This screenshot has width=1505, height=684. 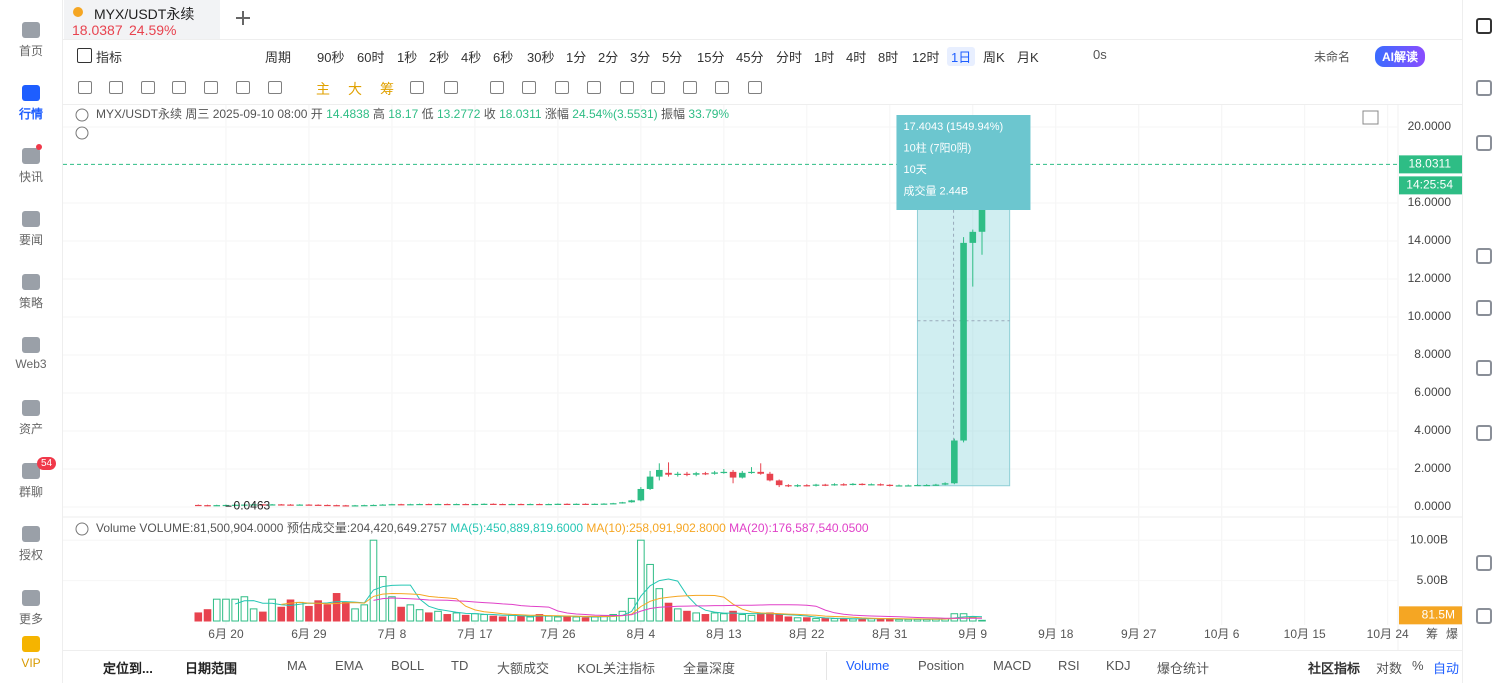 I want to click on main-indicator: BOLL, so click(x=408, y=665).